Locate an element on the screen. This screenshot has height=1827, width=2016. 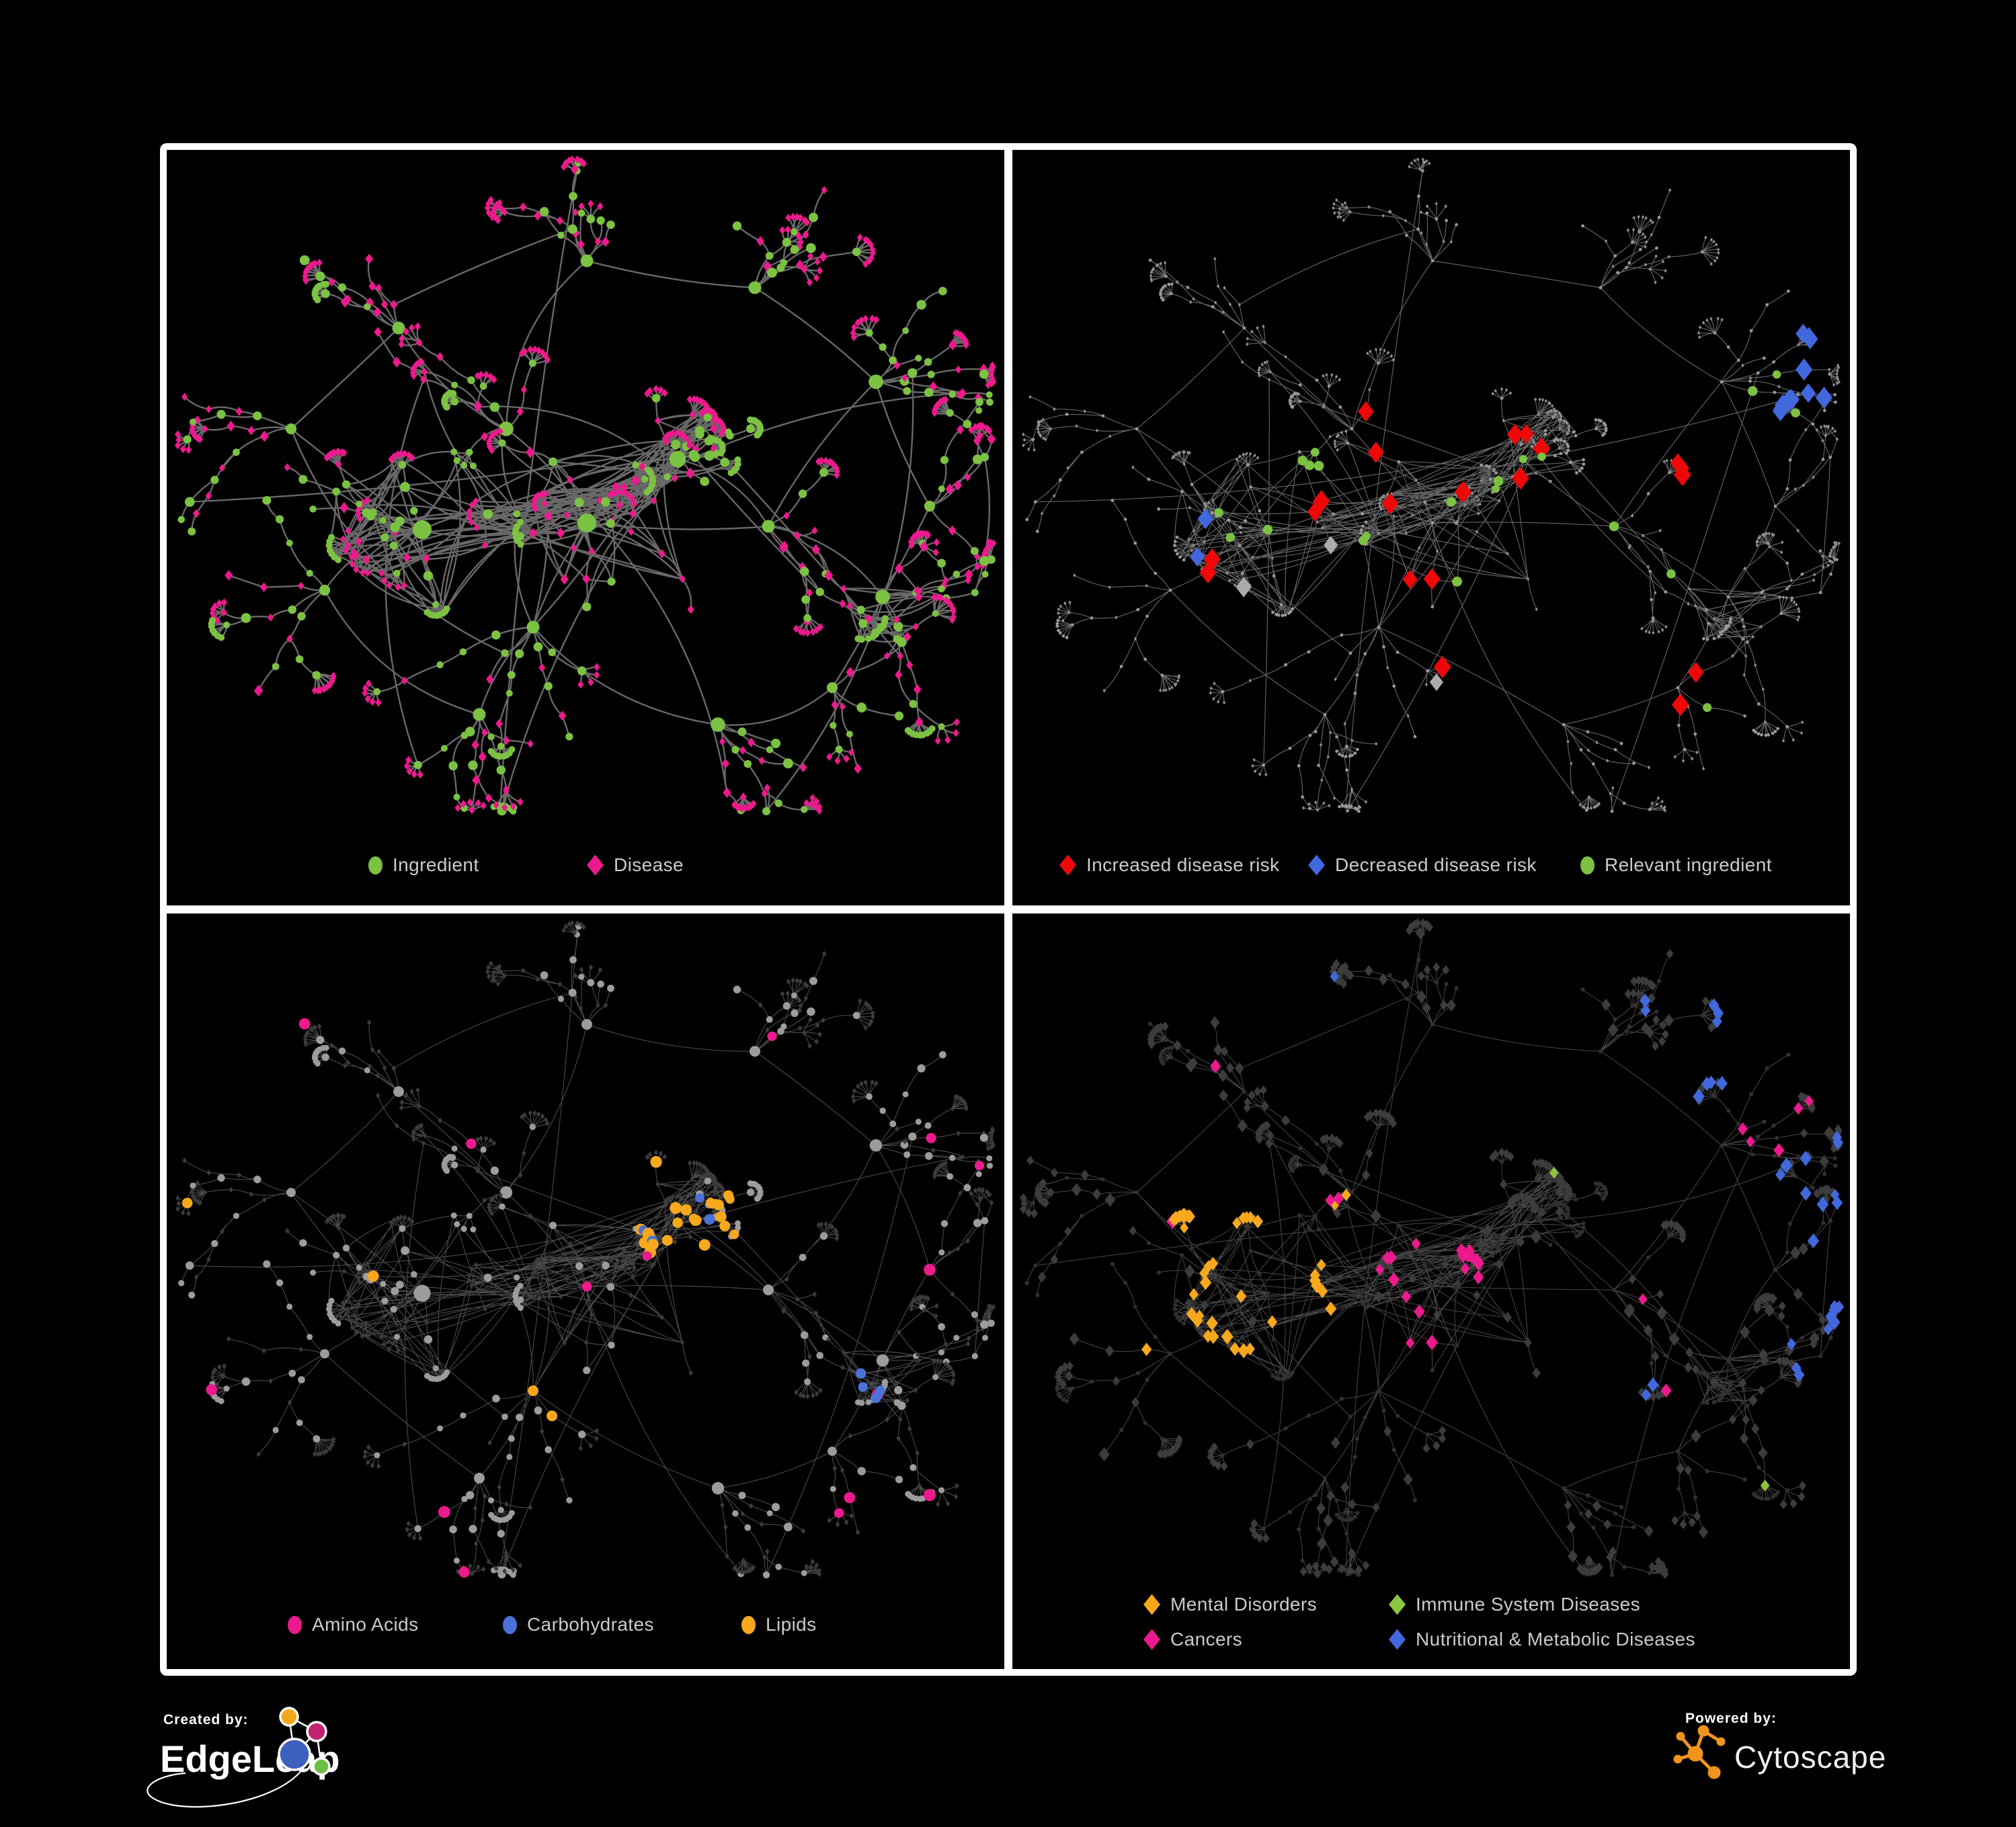
legend-item-ingredient: Ingredient is located at coordinates (423, 865).